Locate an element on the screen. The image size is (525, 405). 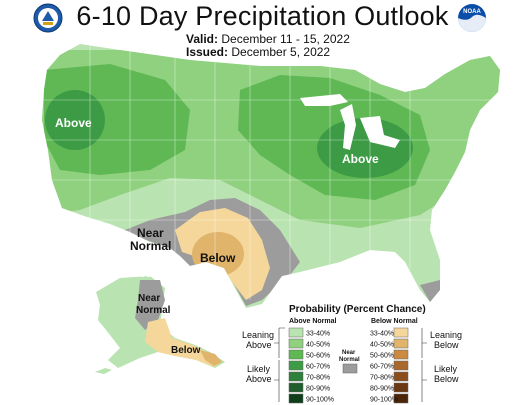
valid-dates: Valid: December 11 - 15, 2022 is located at coordinates (268, 39).